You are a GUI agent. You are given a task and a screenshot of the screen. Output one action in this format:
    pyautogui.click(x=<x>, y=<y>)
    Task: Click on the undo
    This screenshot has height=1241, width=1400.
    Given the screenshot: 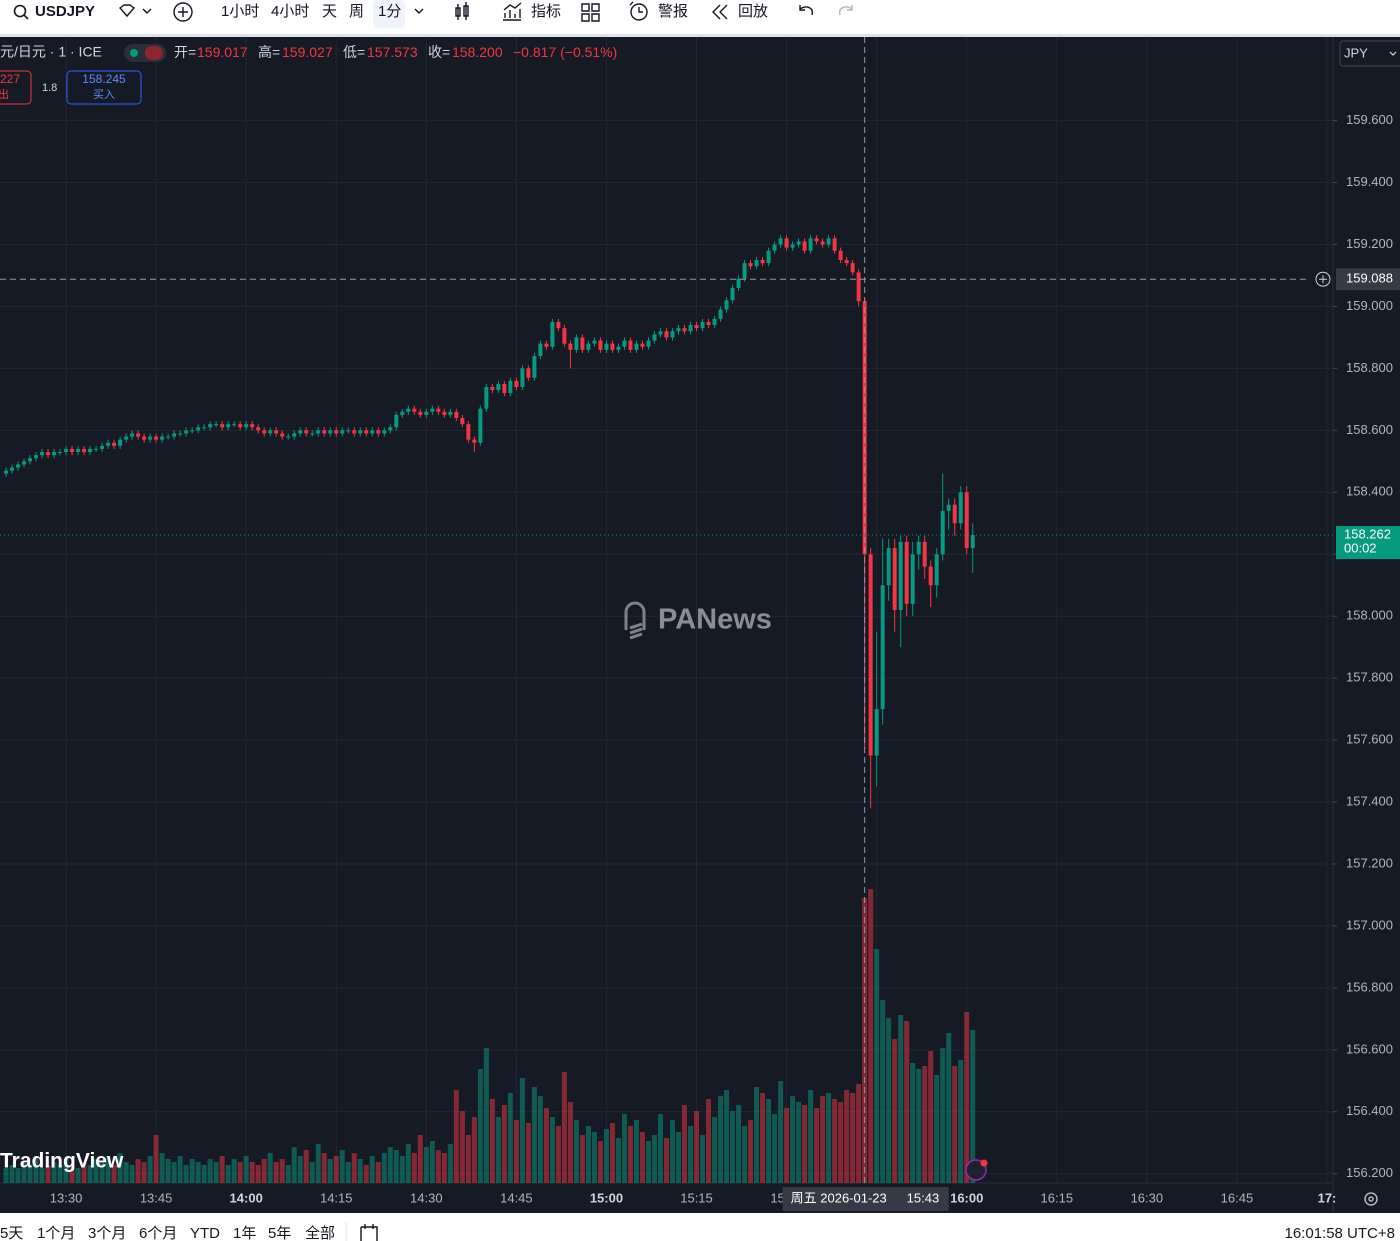 What is the action you would take?
    pyautogui.click(x=806, y=10)
    